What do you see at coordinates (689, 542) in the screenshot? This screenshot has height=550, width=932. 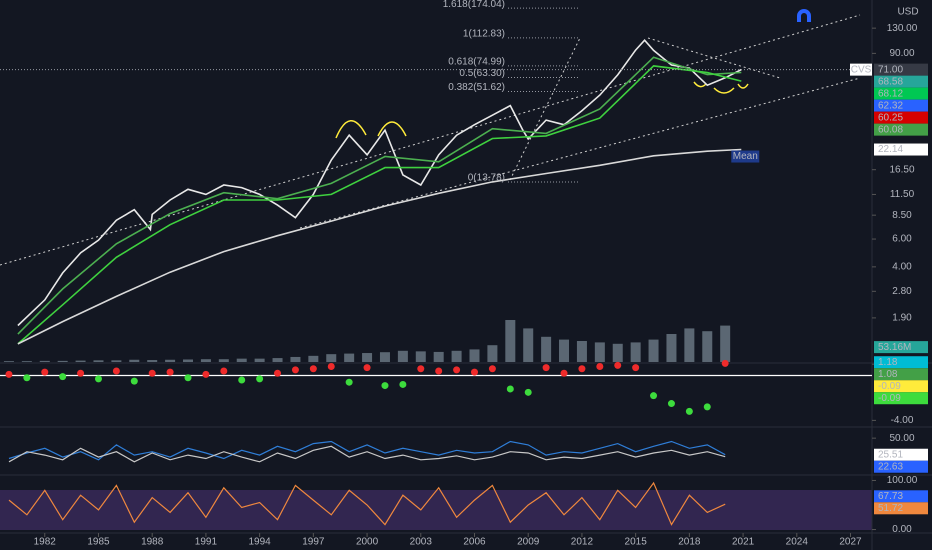 I see `x-tick-label: 2018` at bounding box center [689, 542].